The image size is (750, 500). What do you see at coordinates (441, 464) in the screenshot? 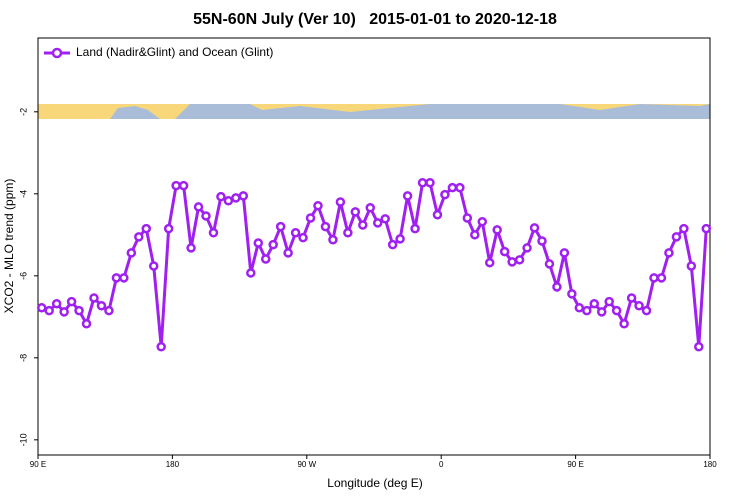
I see `x-tick-label: 0` at bounding box center [441, 464].